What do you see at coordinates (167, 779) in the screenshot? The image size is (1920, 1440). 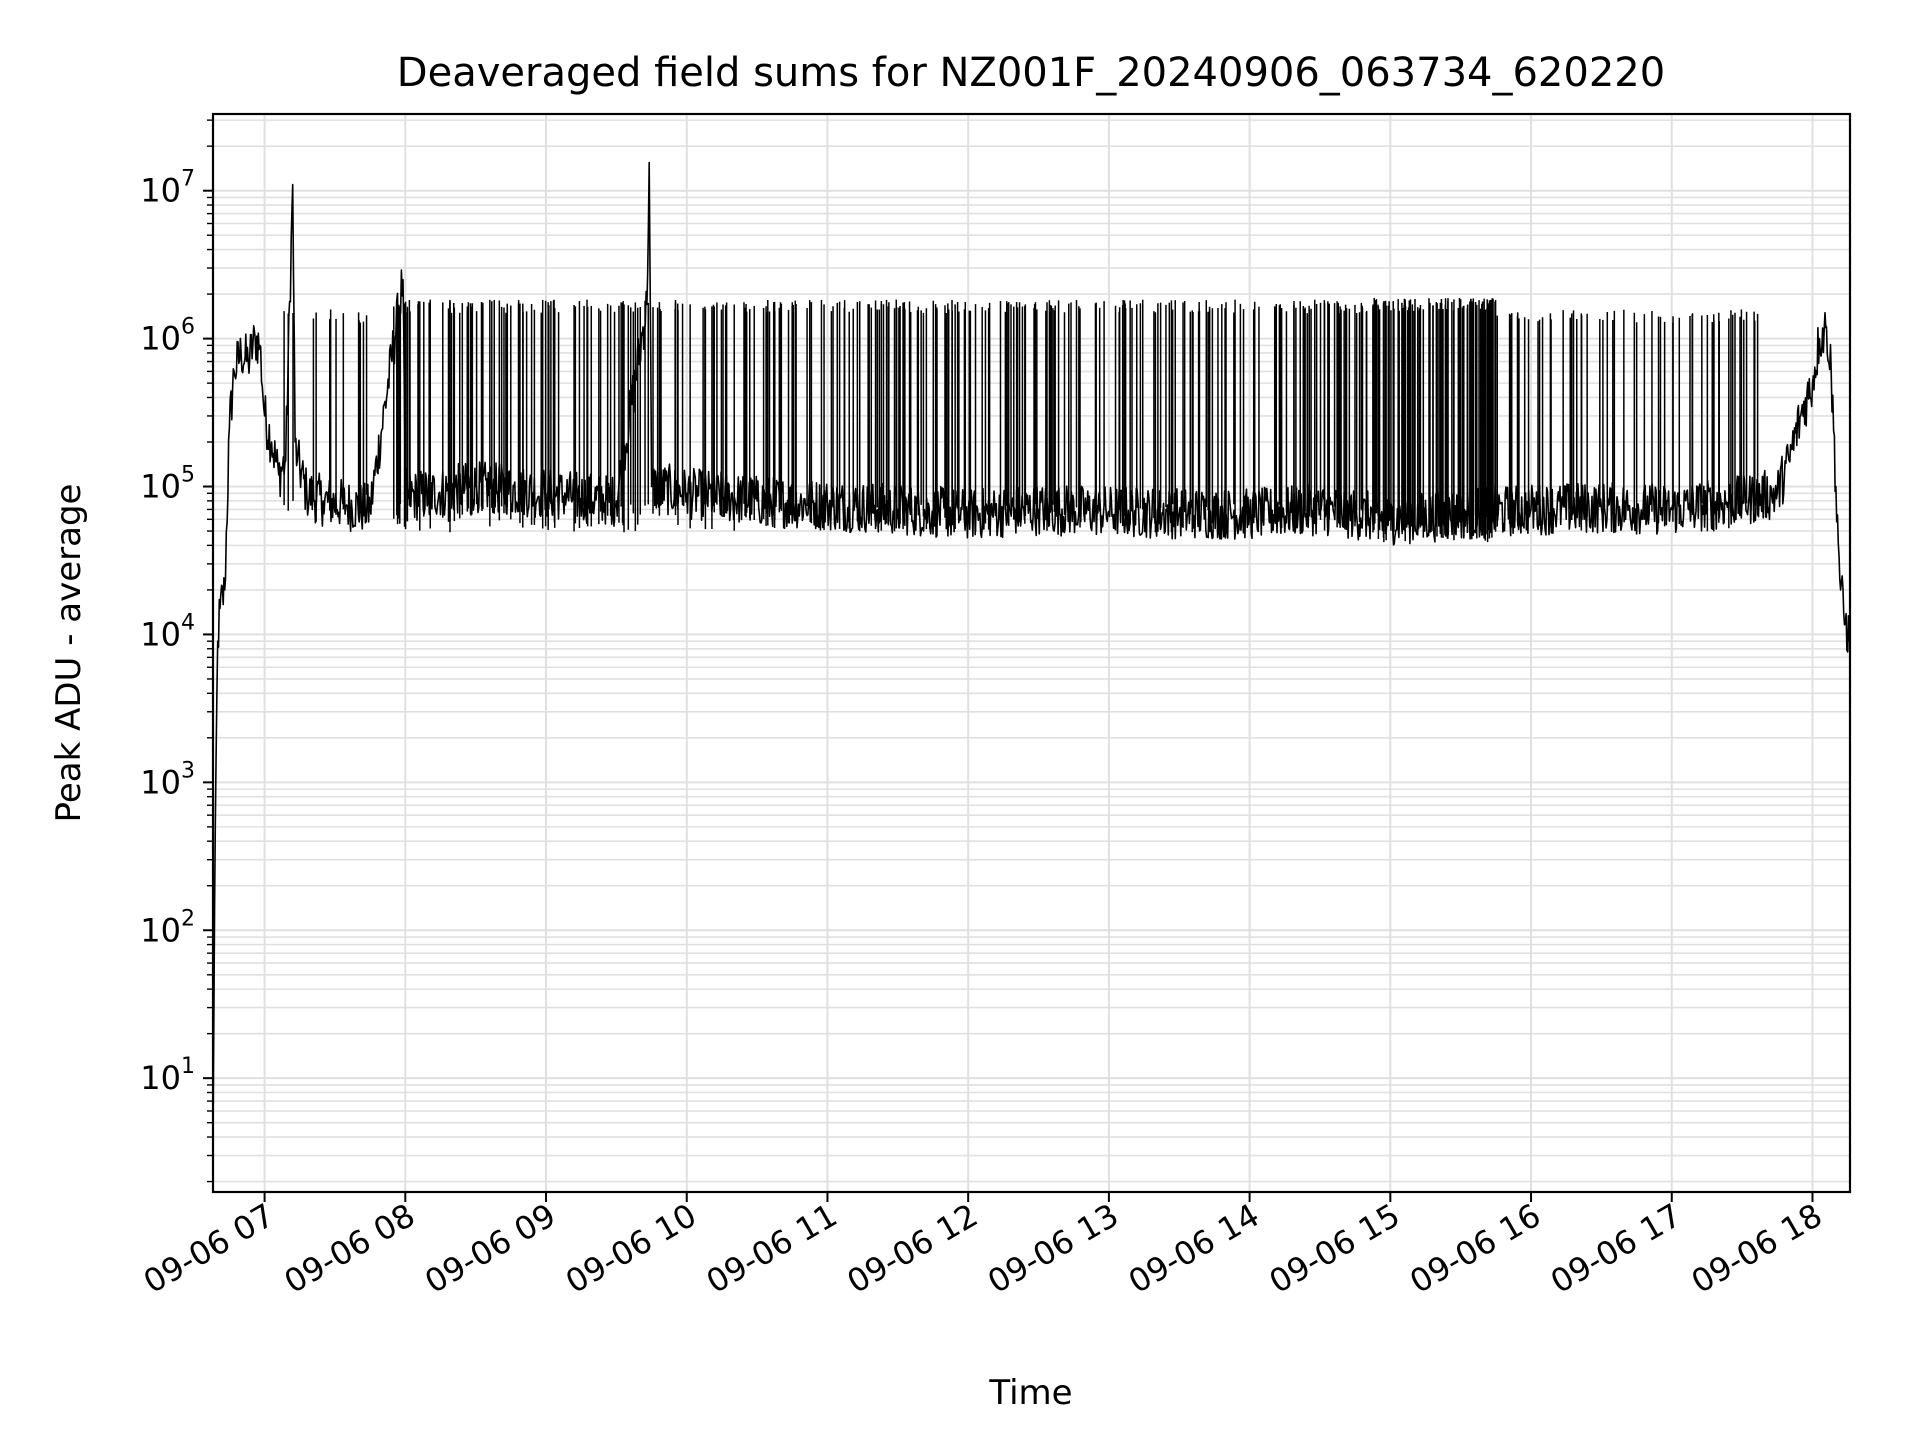 I see `y-tick-label: 10³` at bounding box center [167, 779].